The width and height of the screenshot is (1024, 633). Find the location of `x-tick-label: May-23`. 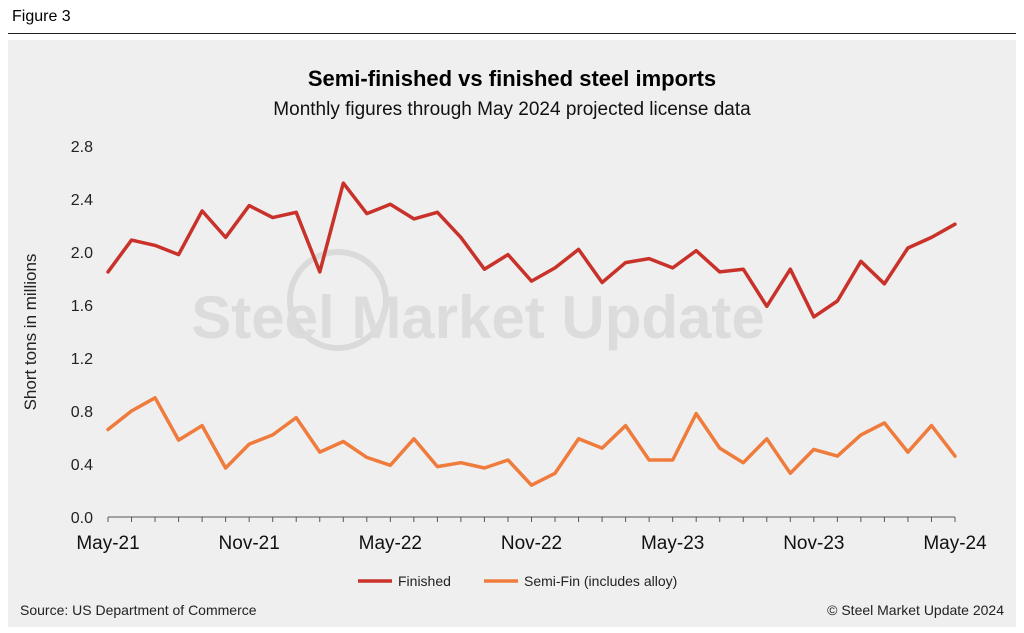

x-tick-label: May-23 is located at coordinates (672, 543).